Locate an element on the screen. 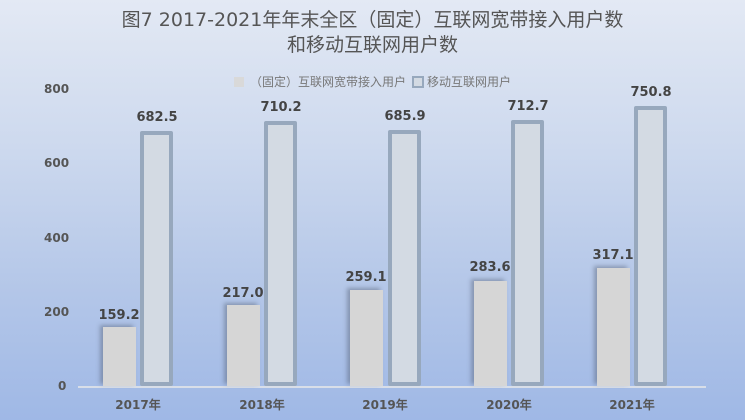 This screenshot has height=420, width=745. chart-title-line-1: 图7 2017-2021年年末全区（固定）互联网宽带接入用户数 is located at coordinates (372, 20).